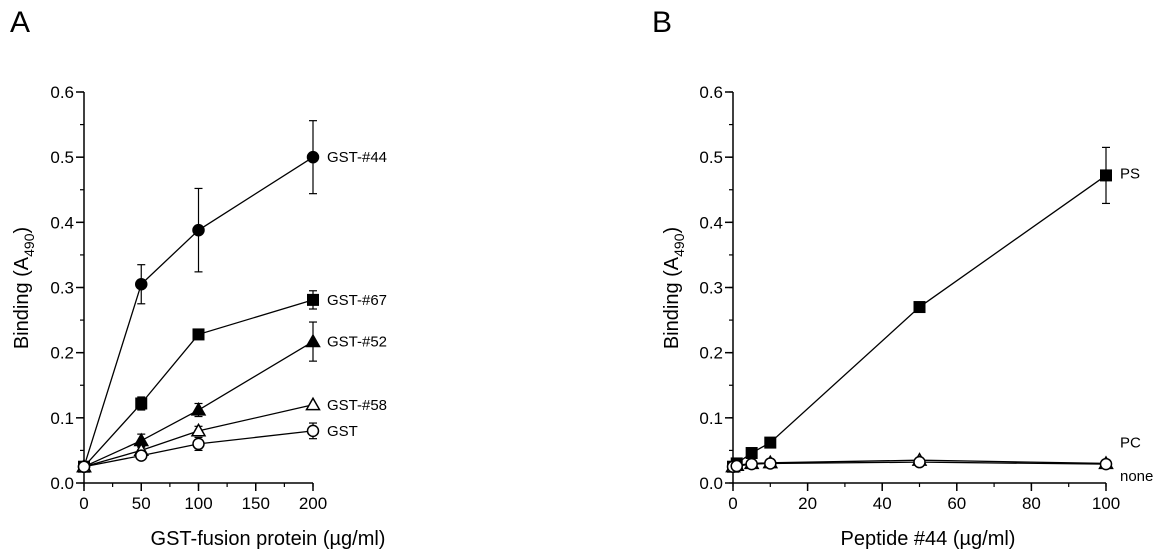  I want to click on panel-a-x-axis-title: GST-fusion protein (µg/ml), so click(268, 539).